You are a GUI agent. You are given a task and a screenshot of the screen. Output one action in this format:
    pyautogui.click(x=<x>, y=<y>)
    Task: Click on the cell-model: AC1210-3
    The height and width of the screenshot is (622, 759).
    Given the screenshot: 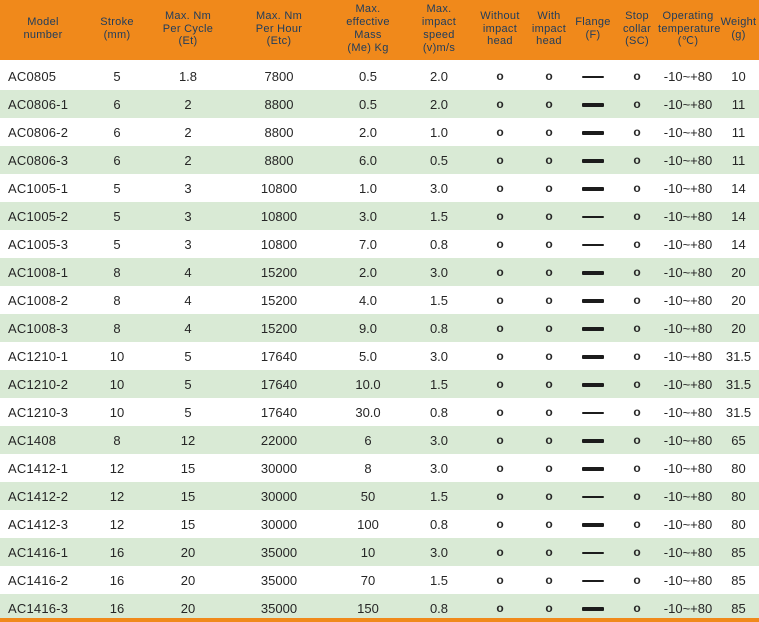 What is the action you would take?
    pyautogui.click(x=38, y=412)
    